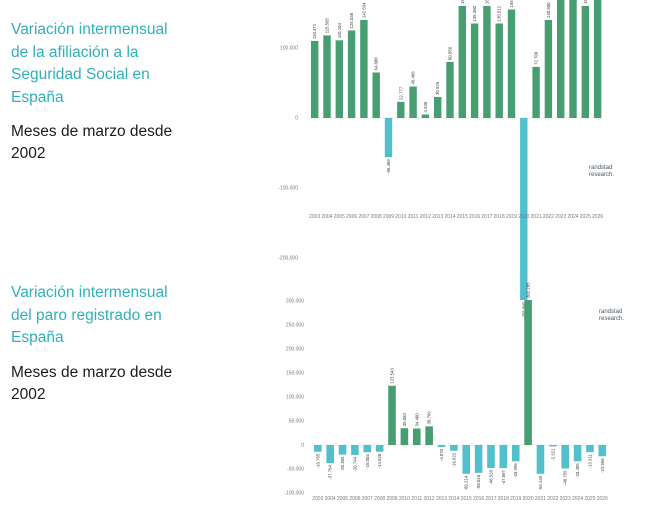 Image resolution: width=648 pixels, height=514 pixels. Describe the element at coordinates (486, 2) in the screenshot. I see `chart1-data-label-2017: 160.157` at that location.